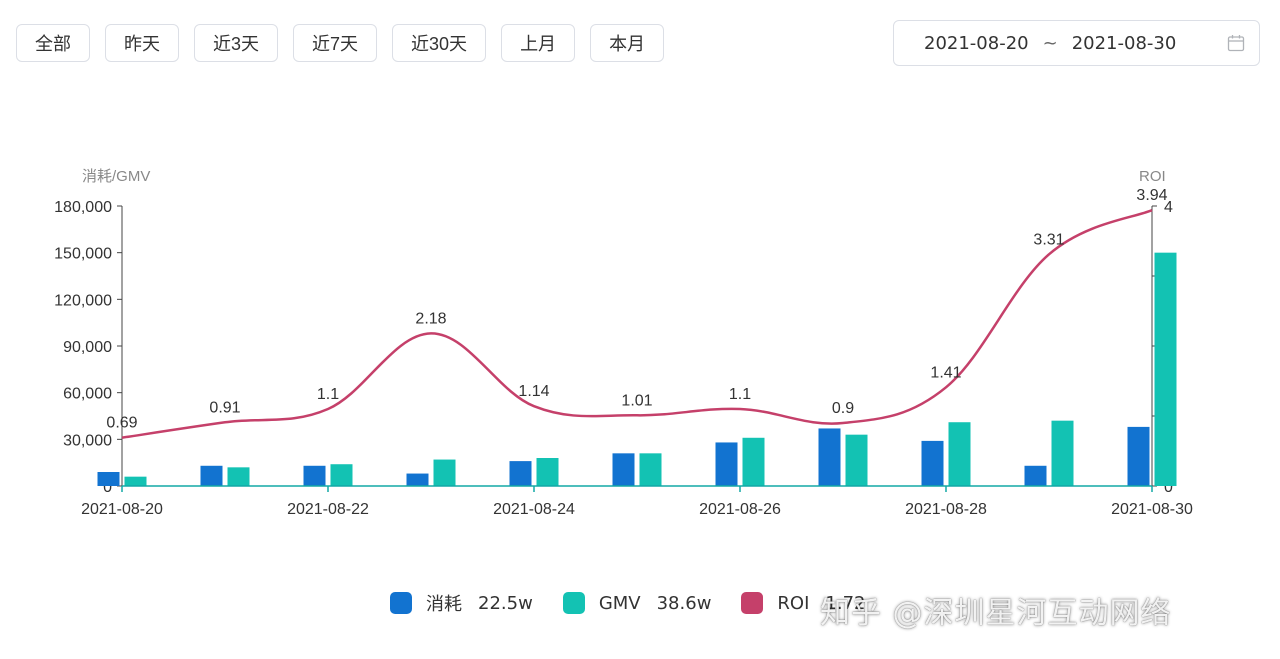 This screenshot has height=659, width=1280. What do you see at coordinates (121, 423) in the screenshot?
I see `roi-data-label: 0.69` at bounding box center [121, 423].